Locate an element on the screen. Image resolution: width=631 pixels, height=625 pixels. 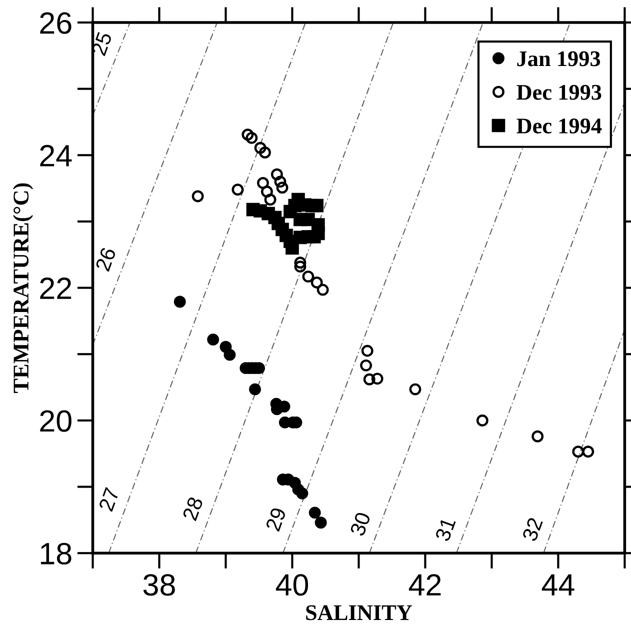
annotation: 31 is located at coordinates (445, 529).